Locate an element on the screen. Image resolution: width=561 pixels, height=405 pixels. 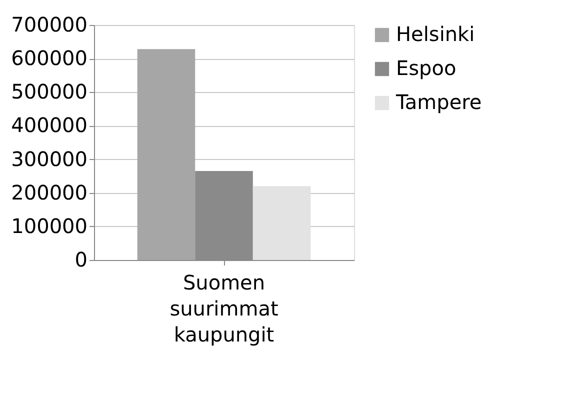
legend-label: Tampere is located at coordinates (438, 102).